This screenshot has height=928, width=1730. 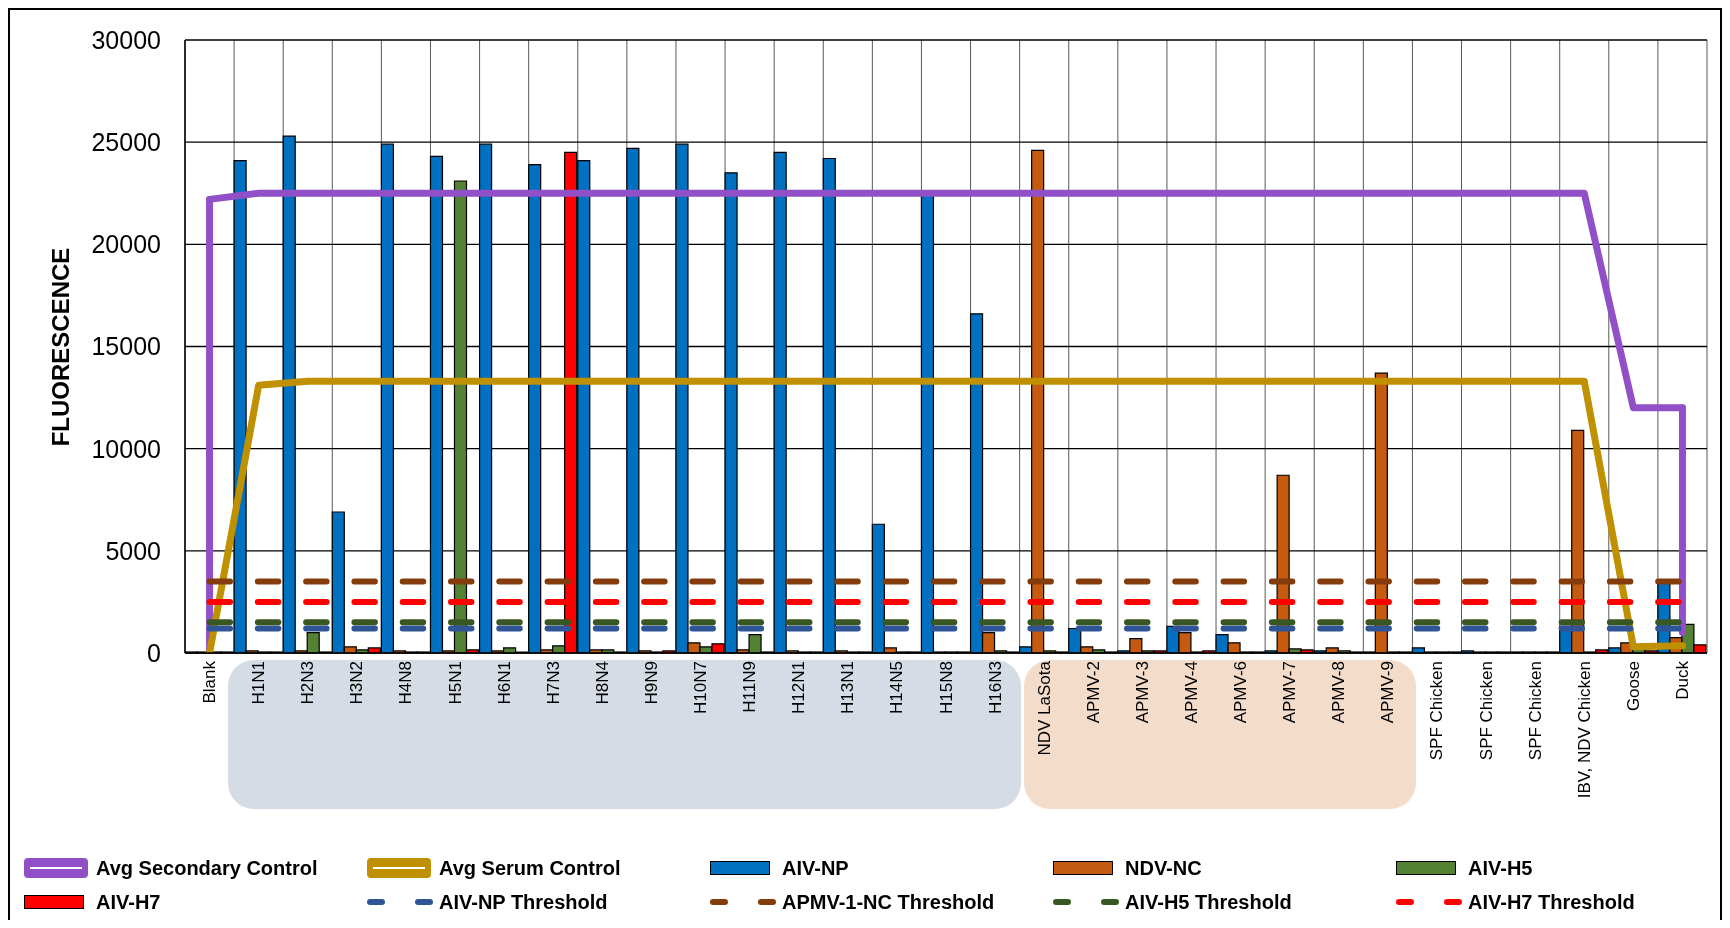 I want to click on legend-label: AIV-H7, so click(x=128, y=902).